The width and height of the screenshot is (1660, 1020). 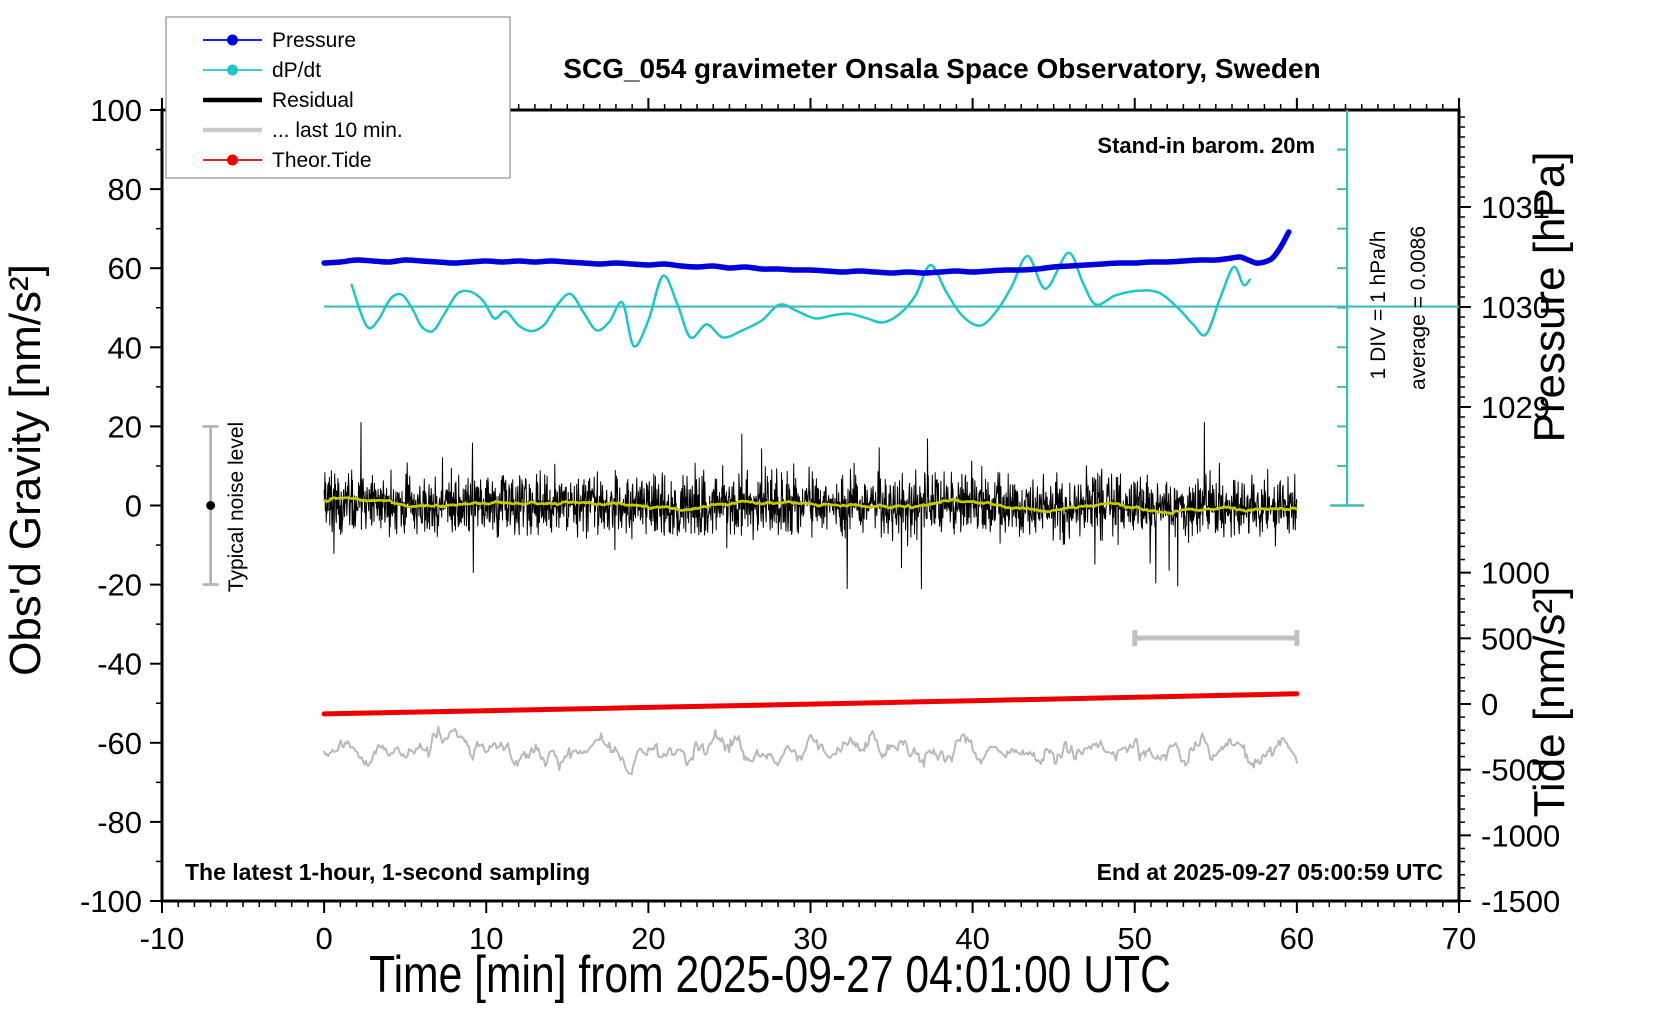 I want to click on x-axis-title: Time [min] from 2025-09-27 04:01:00 UTC, so click(x=770, y=975).